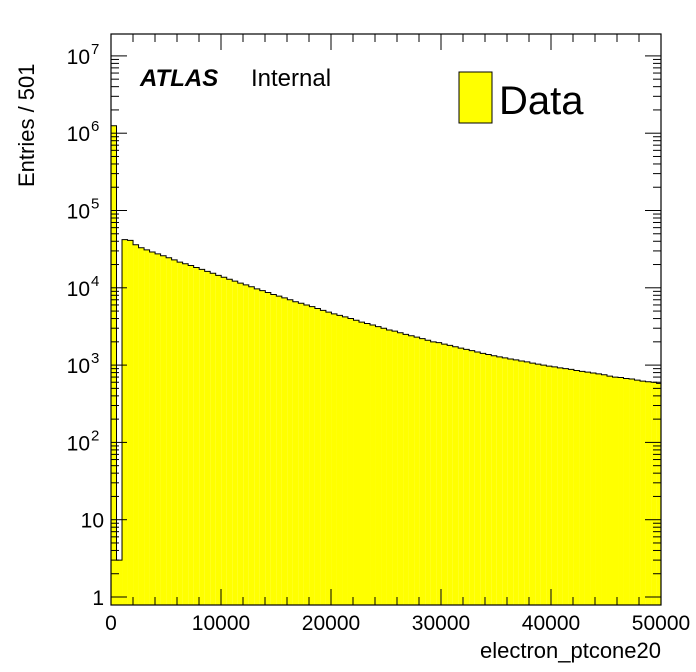 The height and width of the screenshot is (672, 696). I want to click on y-tick-exponent: 6, so click(95, 126).